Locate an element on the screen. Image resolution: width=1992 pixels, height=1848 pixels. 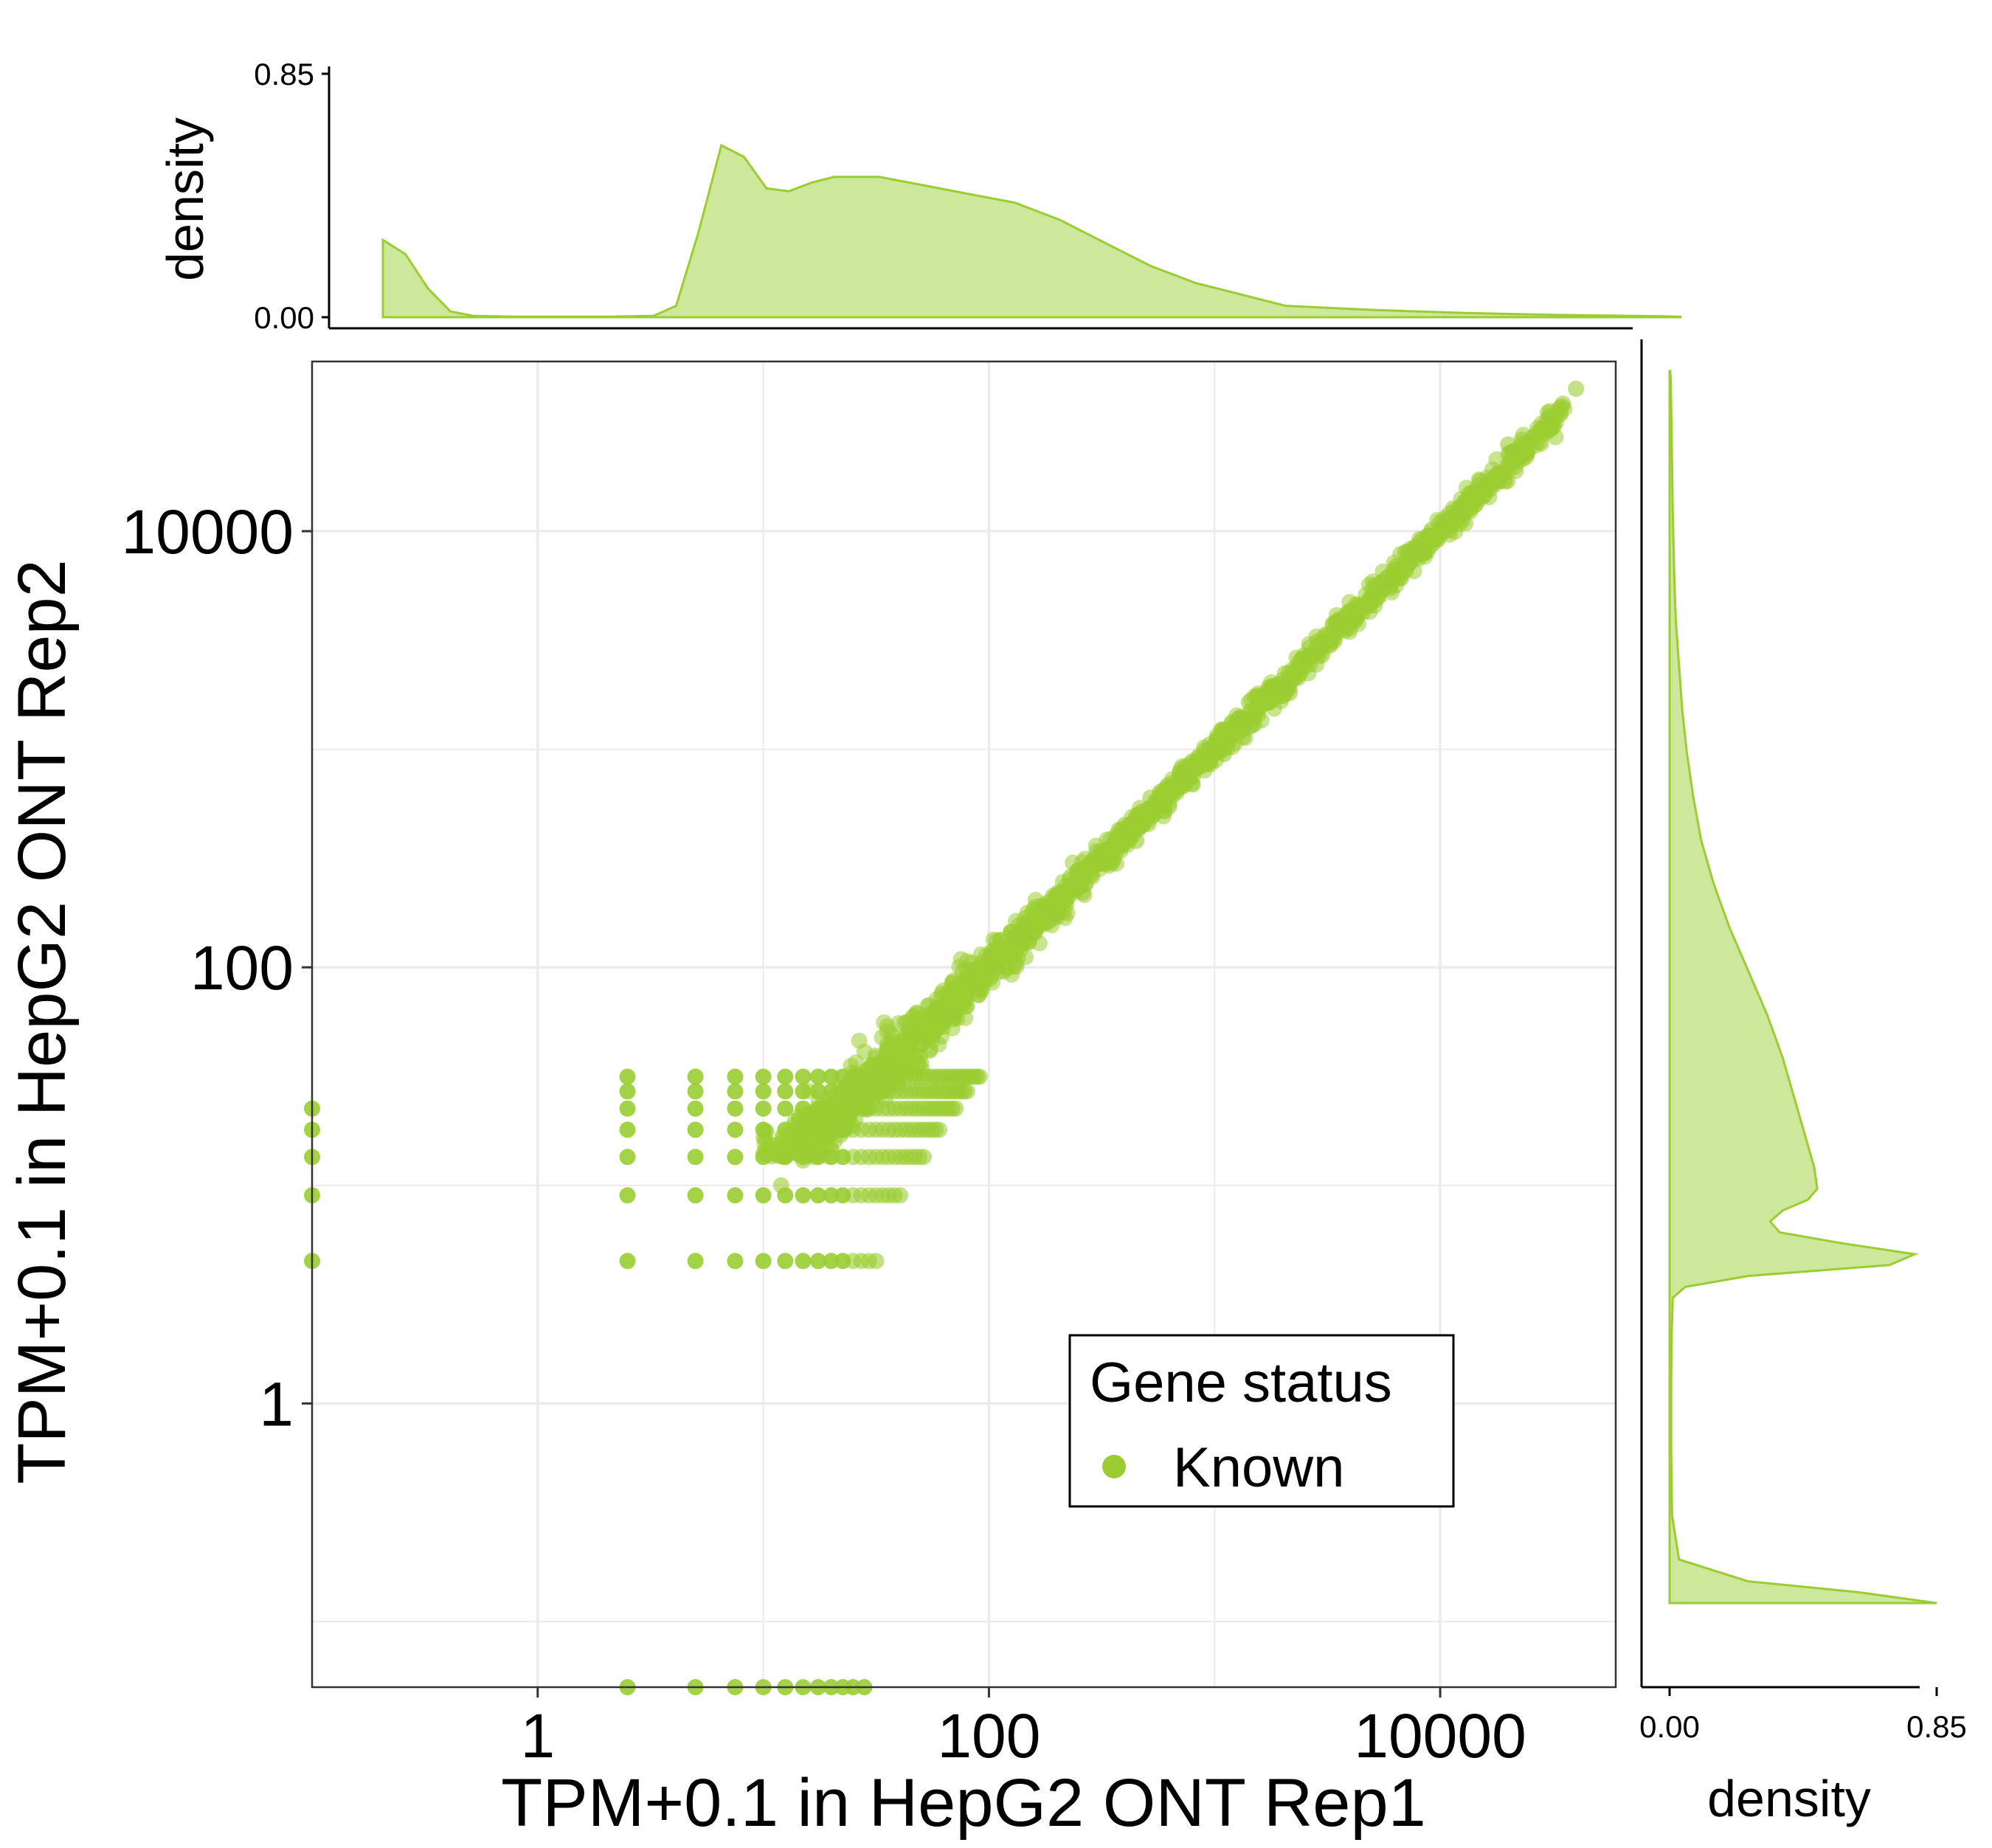
legend: Gene status Known is located at coordinates (1261, 1421).